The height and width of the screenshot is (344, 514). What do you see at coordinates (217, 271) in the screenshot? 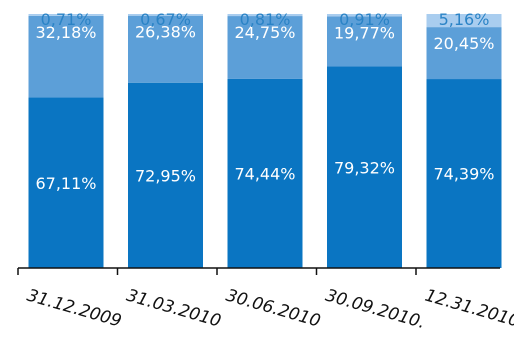
I see `x-axis-ticks-group` at bounding box center [217, 271].